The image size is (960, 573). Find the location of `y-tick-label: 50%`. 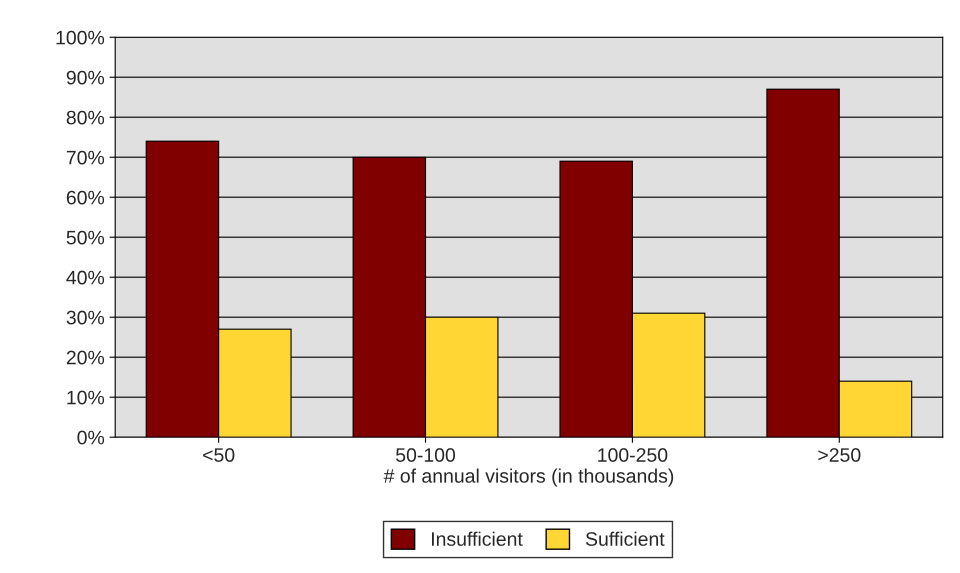

y-tick-label: 50% is located at coordinates (85, 237).